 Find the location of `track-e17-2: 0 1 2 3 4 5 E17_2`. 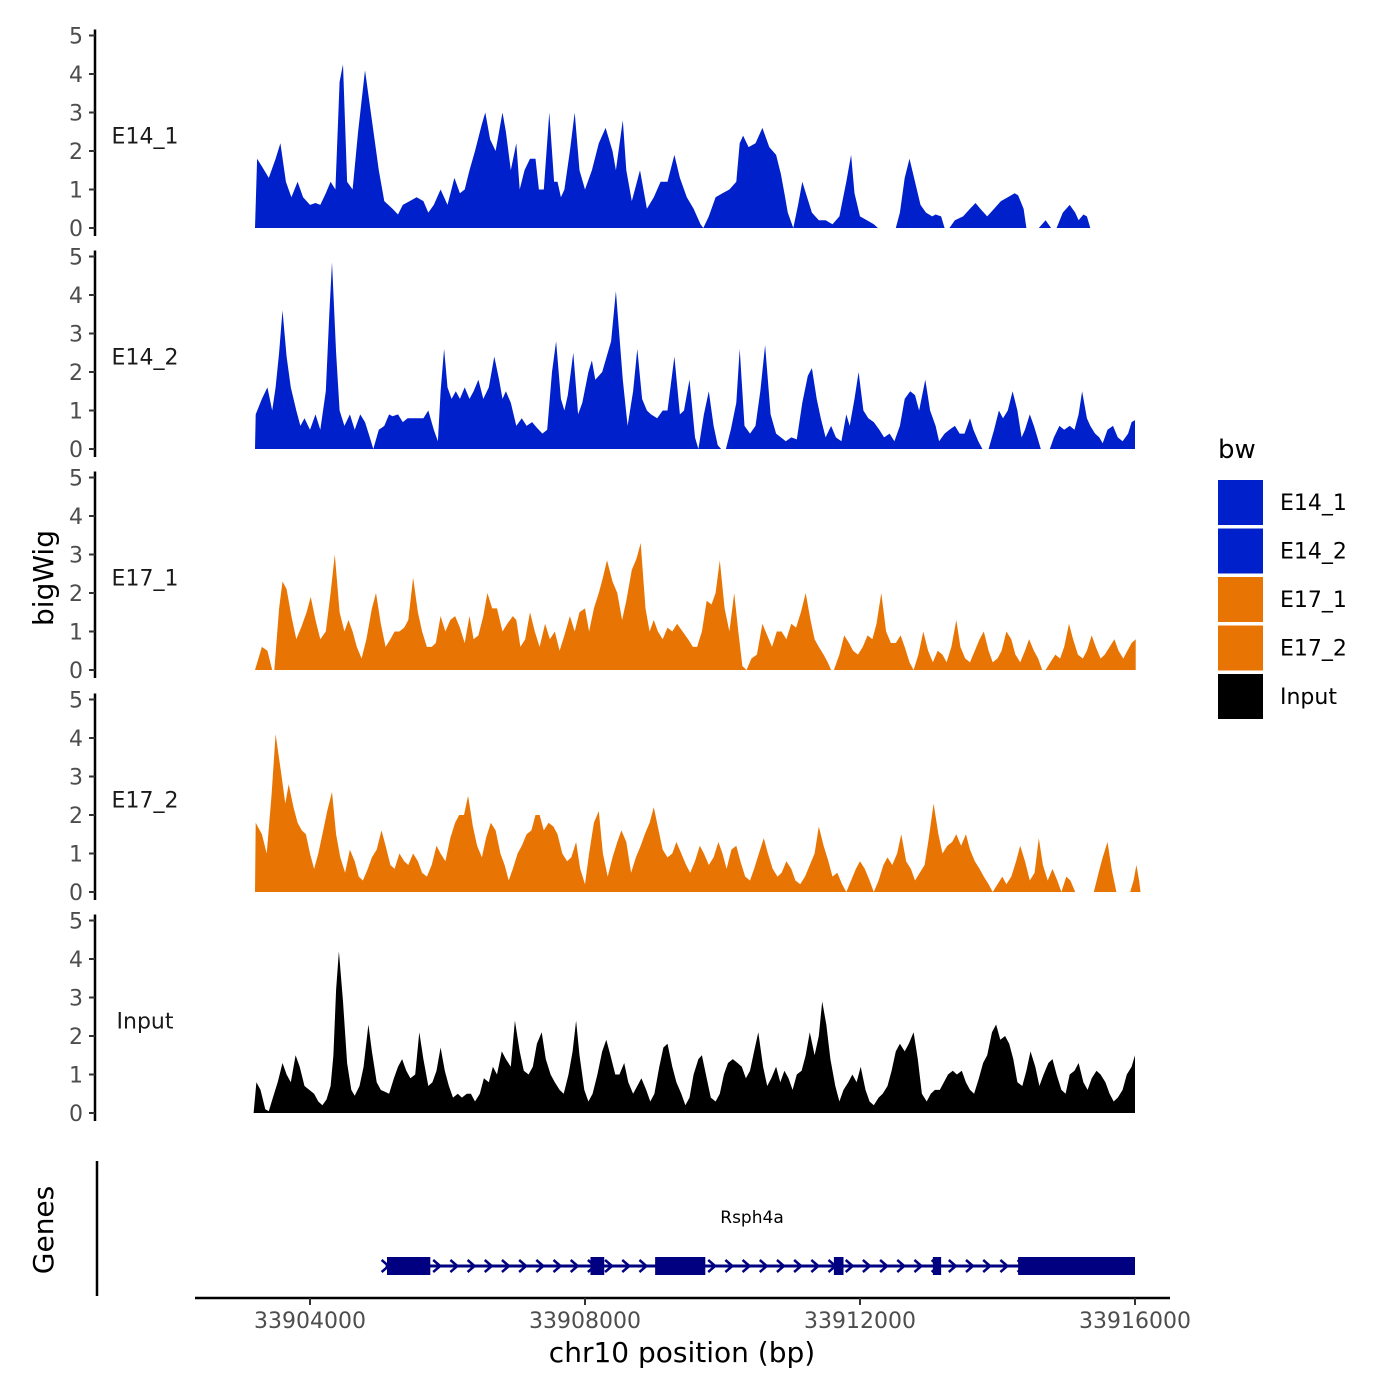

track-e17-2: 0 1 2 3 4 5 E17_2 is located at coordinates (605, 797).